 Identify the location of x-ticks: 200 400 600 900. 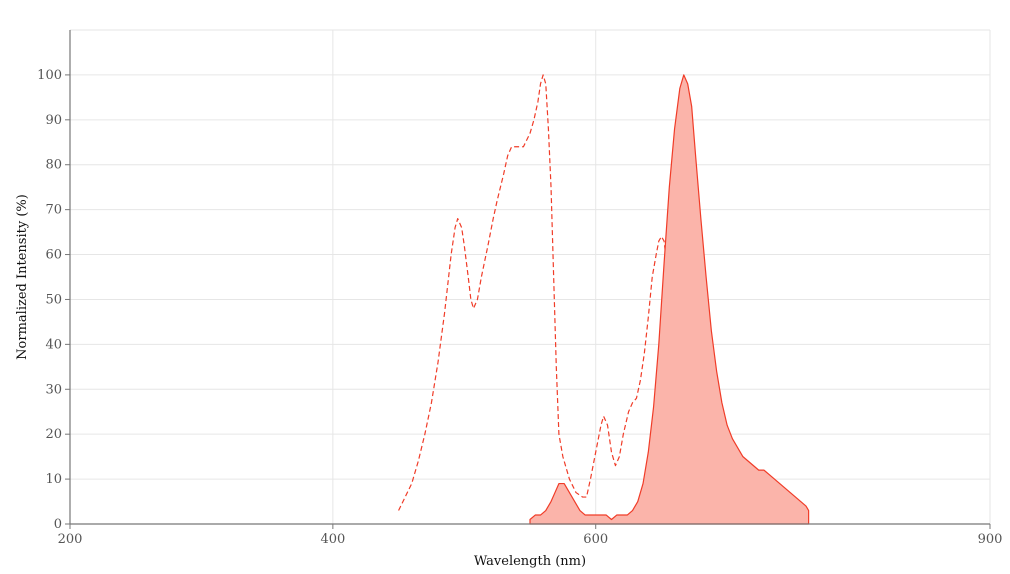
(530, 535).